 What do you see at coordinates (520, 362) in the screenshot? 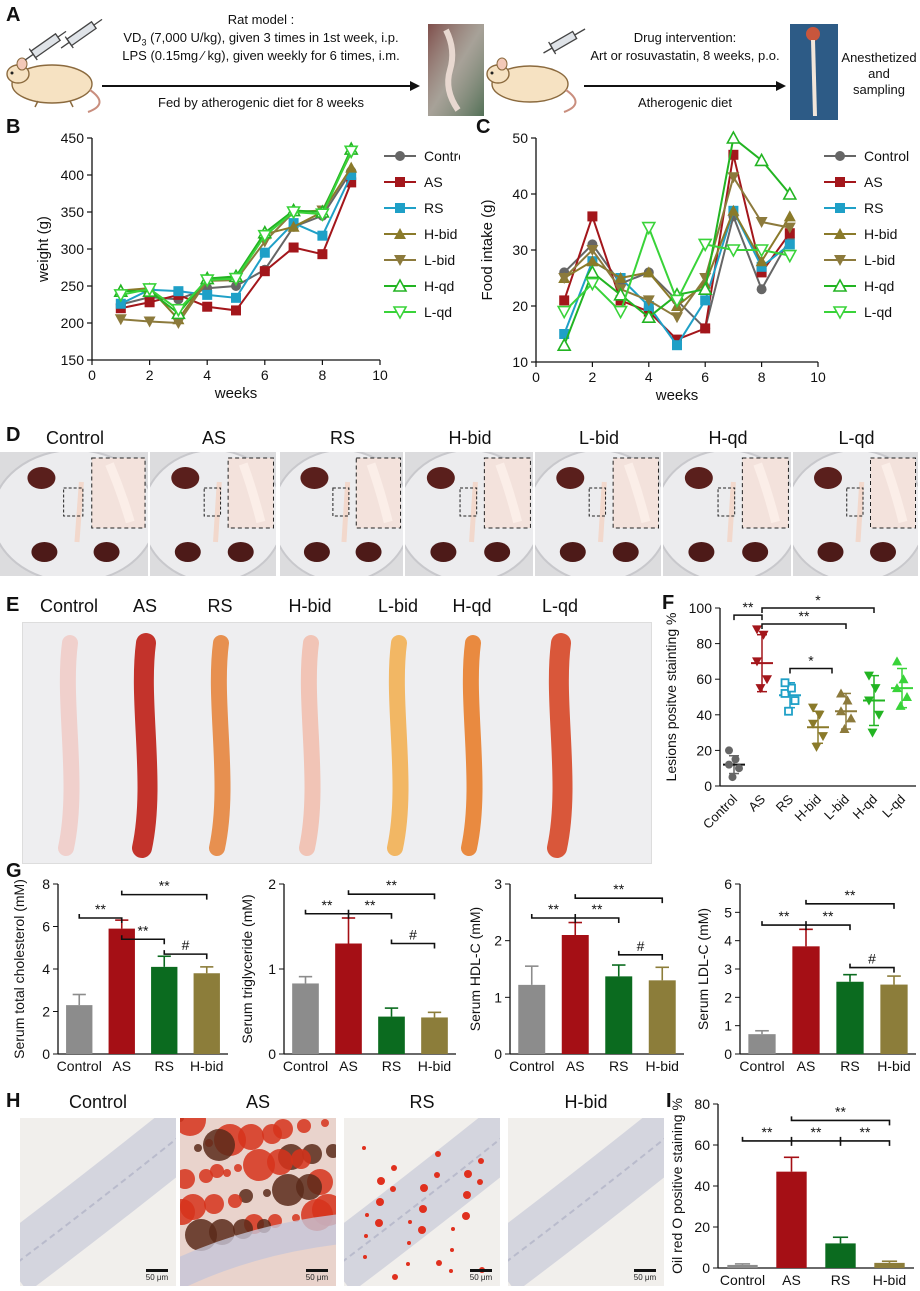
I see `y-tick-label: 10` at bounding box center [520, 362].